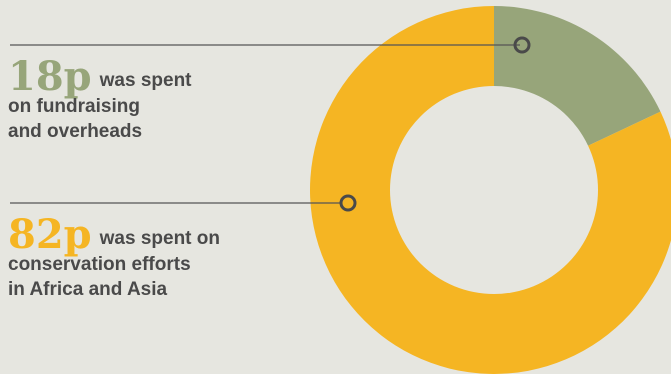  I want to click on label-line2-fundraising: on fundraising, so click(74, 106).